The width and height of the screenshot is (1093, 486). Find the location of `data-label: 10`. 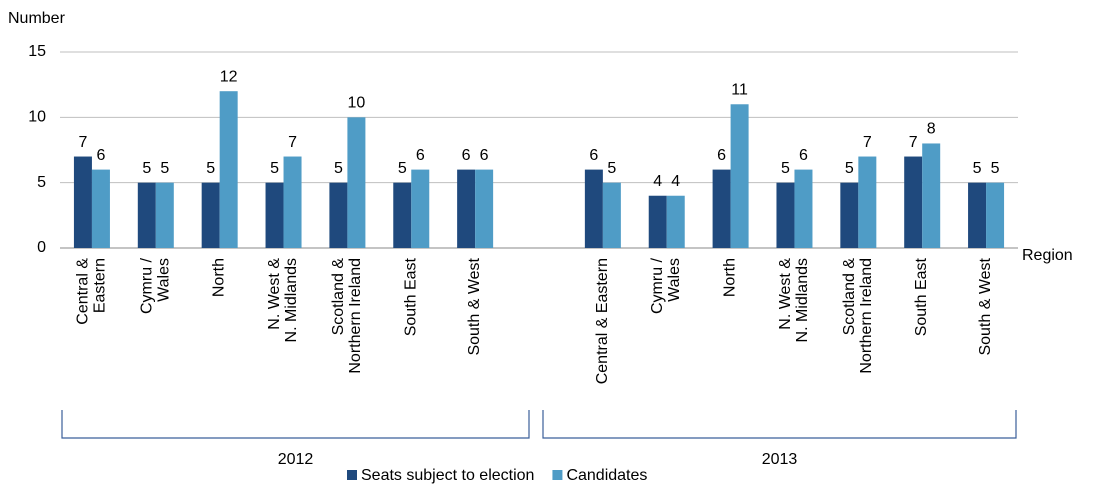

data-label: 10 is located at coordinates (357, 103).